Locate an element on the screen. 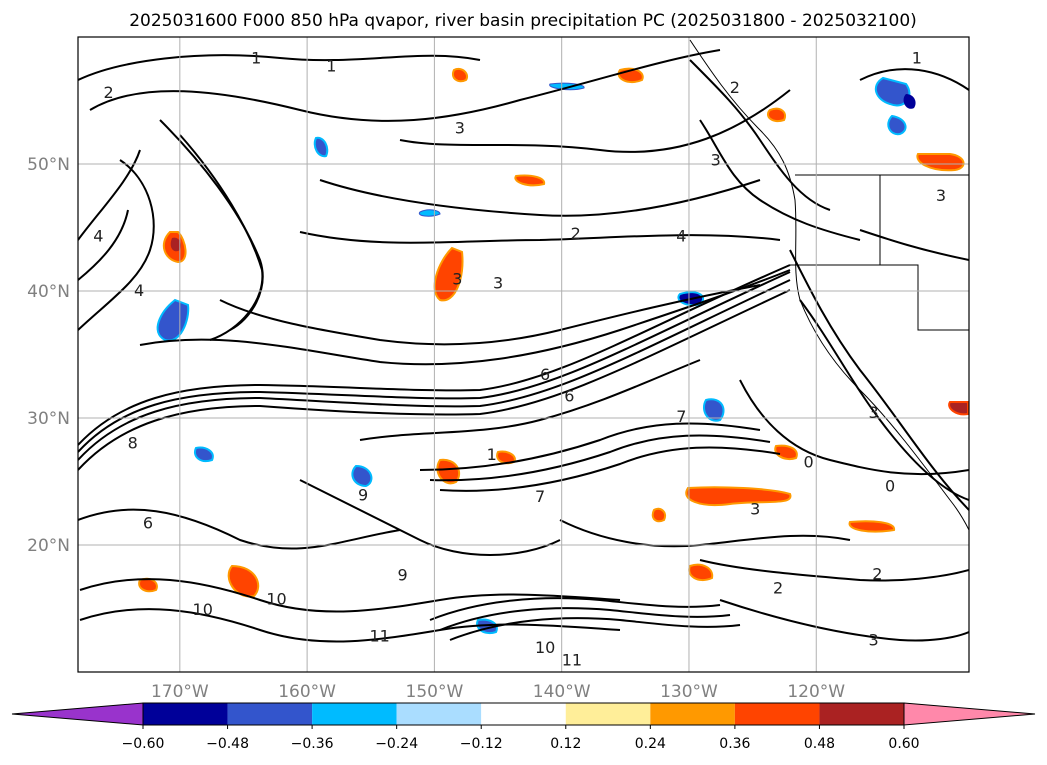  colorbar-tick-label: 0.12 is located at coordinates (565, 744).